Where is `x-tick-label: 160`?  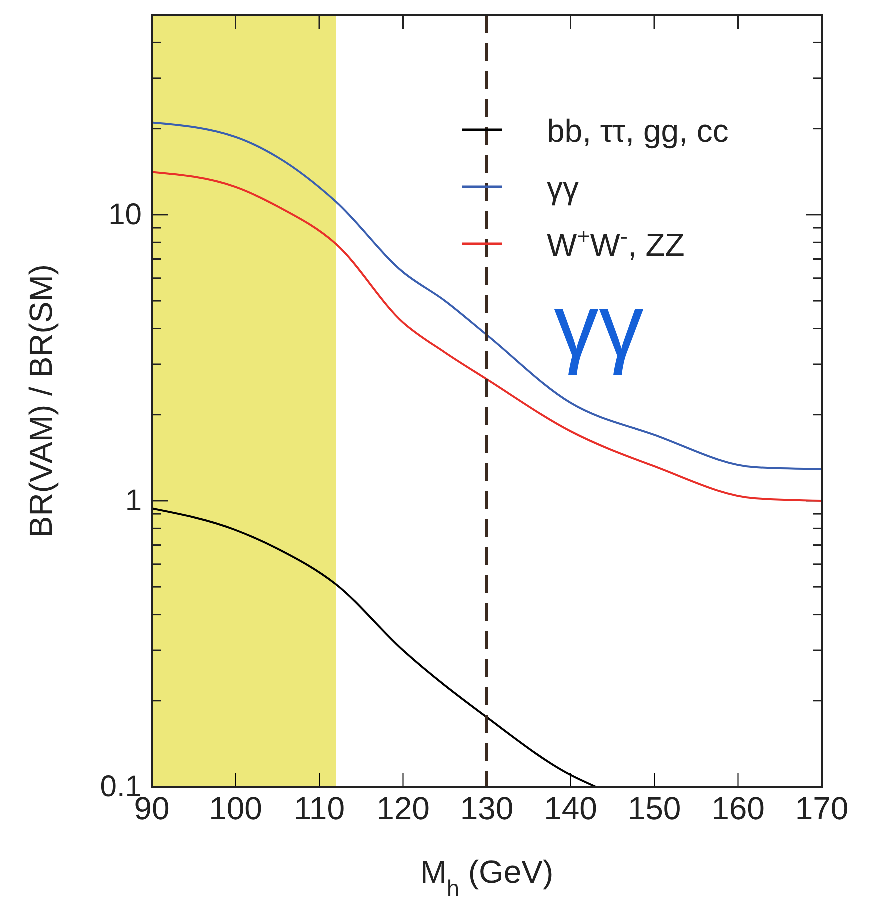 x-tick-label: 160 is located at coordinates (738, 808).